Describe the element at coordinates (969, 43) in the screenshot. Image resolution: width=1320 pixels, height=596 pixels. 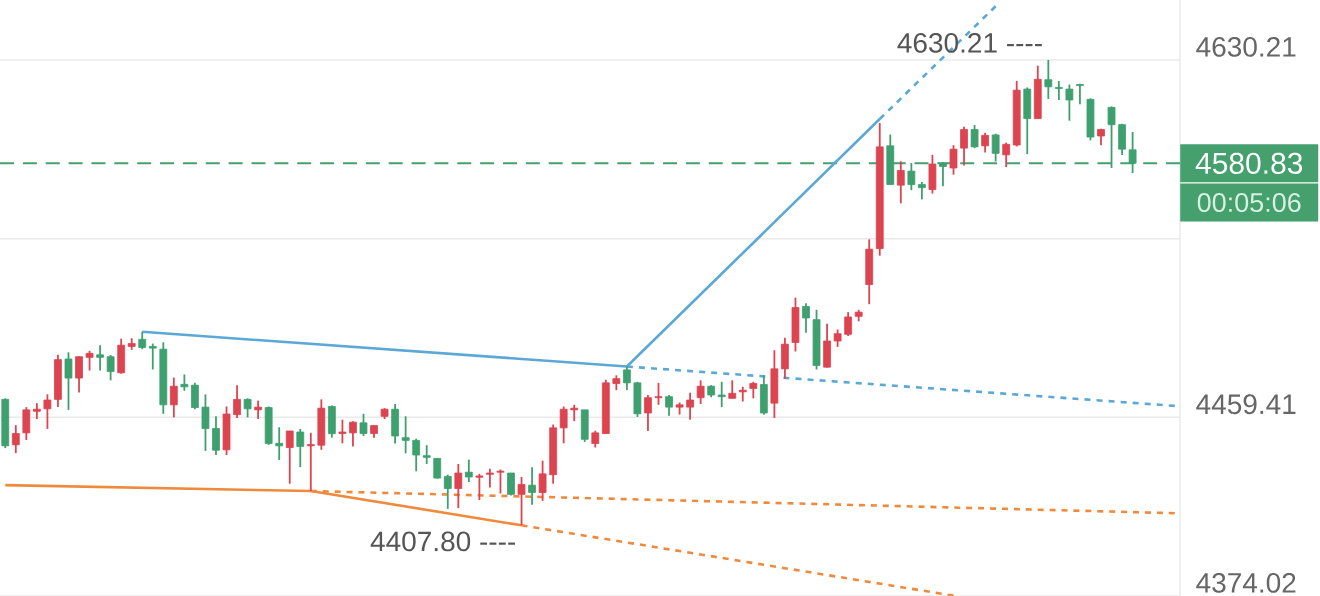
I see `annotation: 4630.21 ----` at that location.